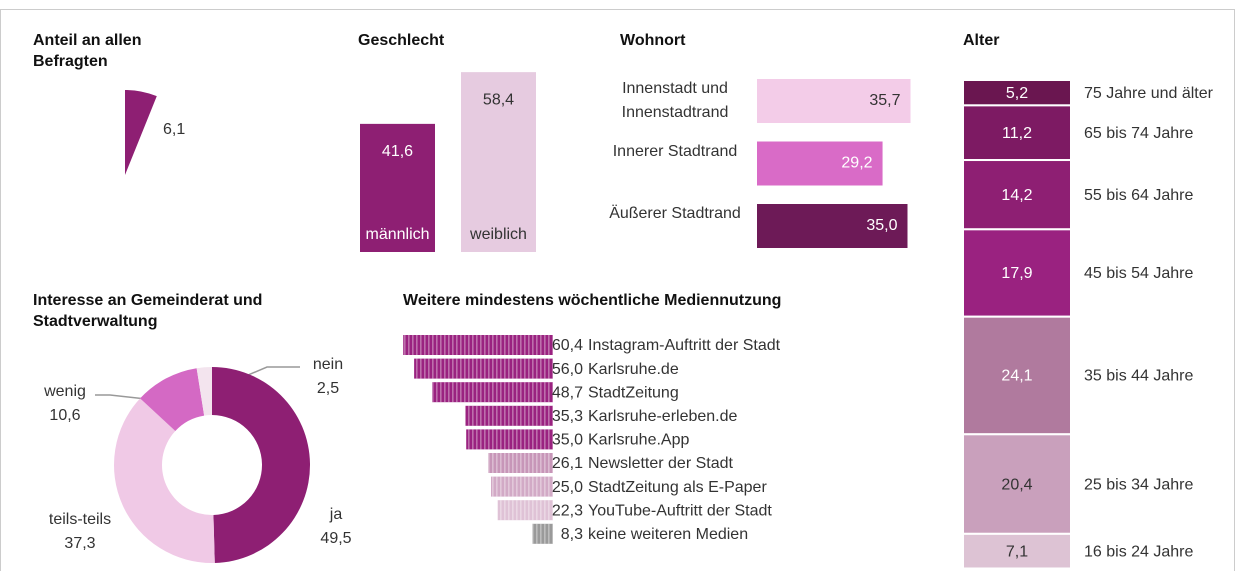  Describe the element at coordinates (684, 345) in the screenshot. I see `category-label: Instagram-Auftritt der Stadt` at that location.